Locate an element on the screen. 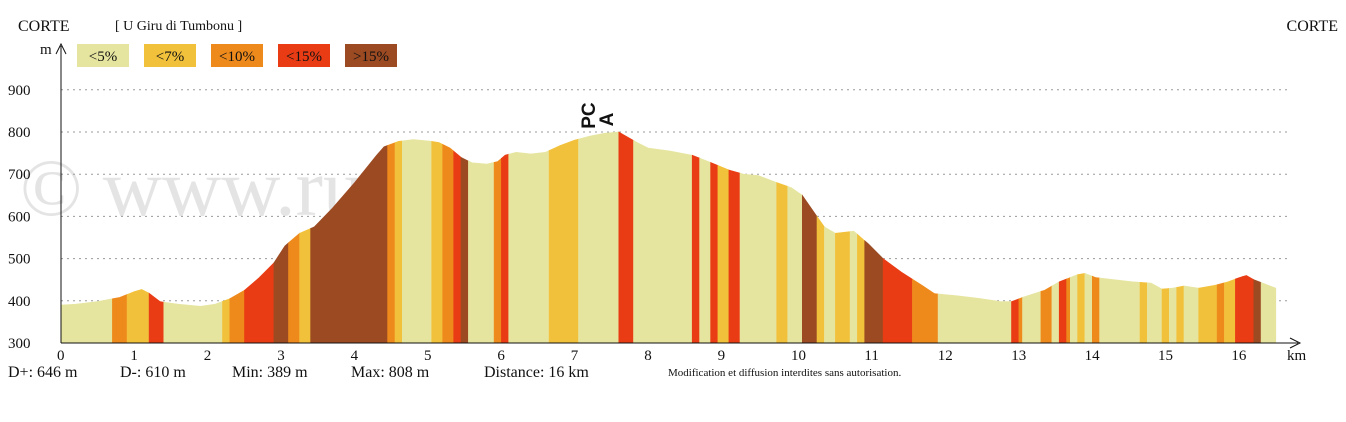 The image size is (1346, 422). x-tick-label: 6 is located at coordinates (501, 356).